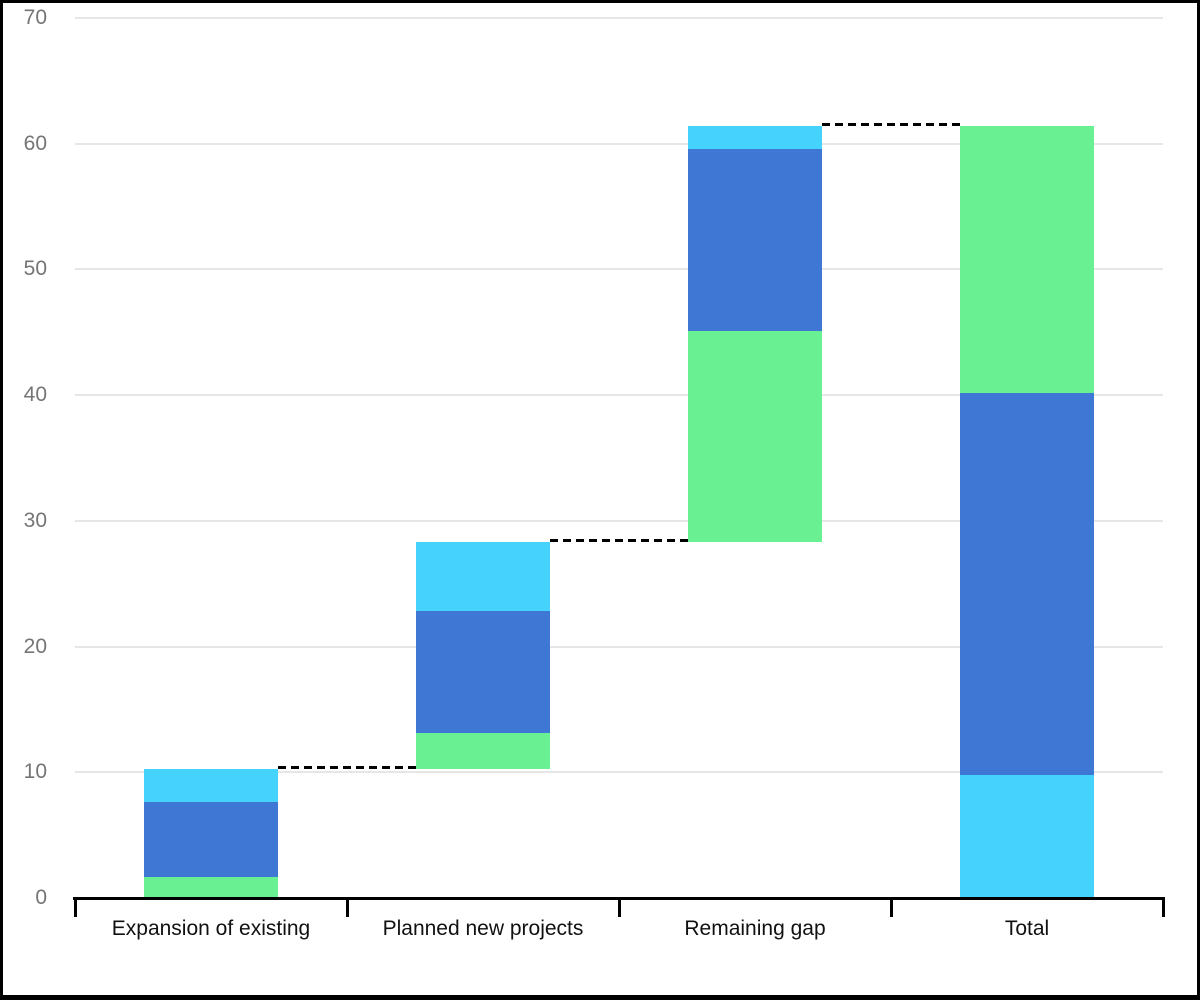 The image size is (1200, 1000). I want to click on bar-3-segment-blue, so click(1027, 583).